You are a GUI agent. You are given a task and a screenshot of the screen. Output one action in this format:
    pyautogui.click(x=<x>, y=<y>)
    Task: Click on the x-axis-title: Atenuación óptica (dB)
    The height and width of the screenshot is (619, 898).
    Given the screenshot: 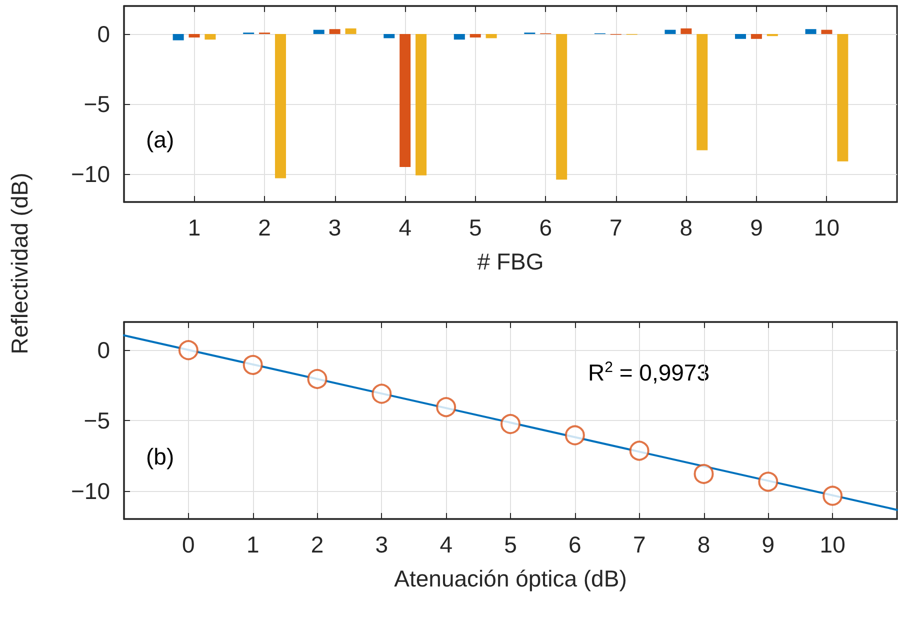 What is the action you would take?
    pyautogui.click(x=510, y=579)
    